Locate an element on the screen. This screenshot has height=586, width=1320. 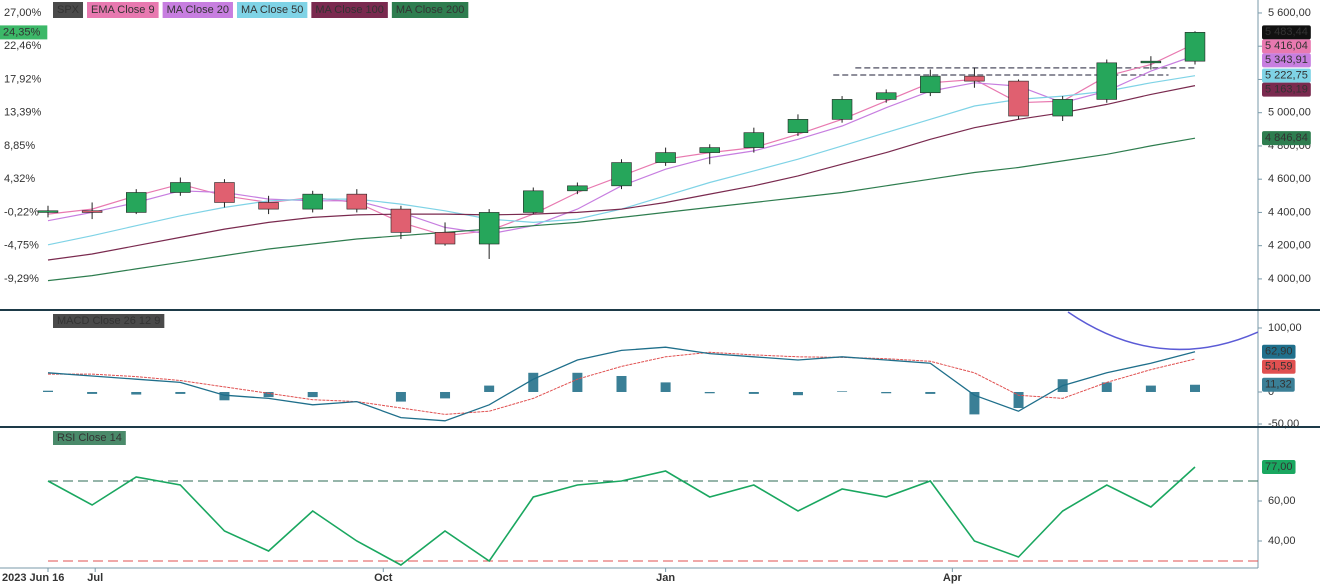
y-tick-label: -50,00 is located at coordinates (1283, 424).